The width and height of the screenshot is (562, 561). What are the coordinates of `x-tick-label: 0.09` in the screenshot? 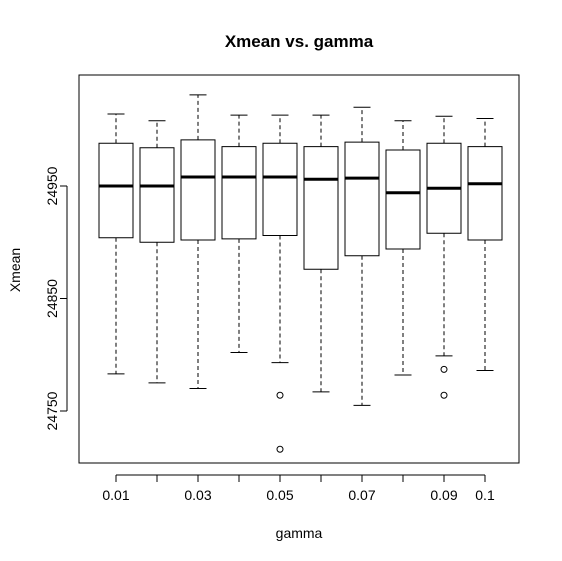 It's located at (443, 495).